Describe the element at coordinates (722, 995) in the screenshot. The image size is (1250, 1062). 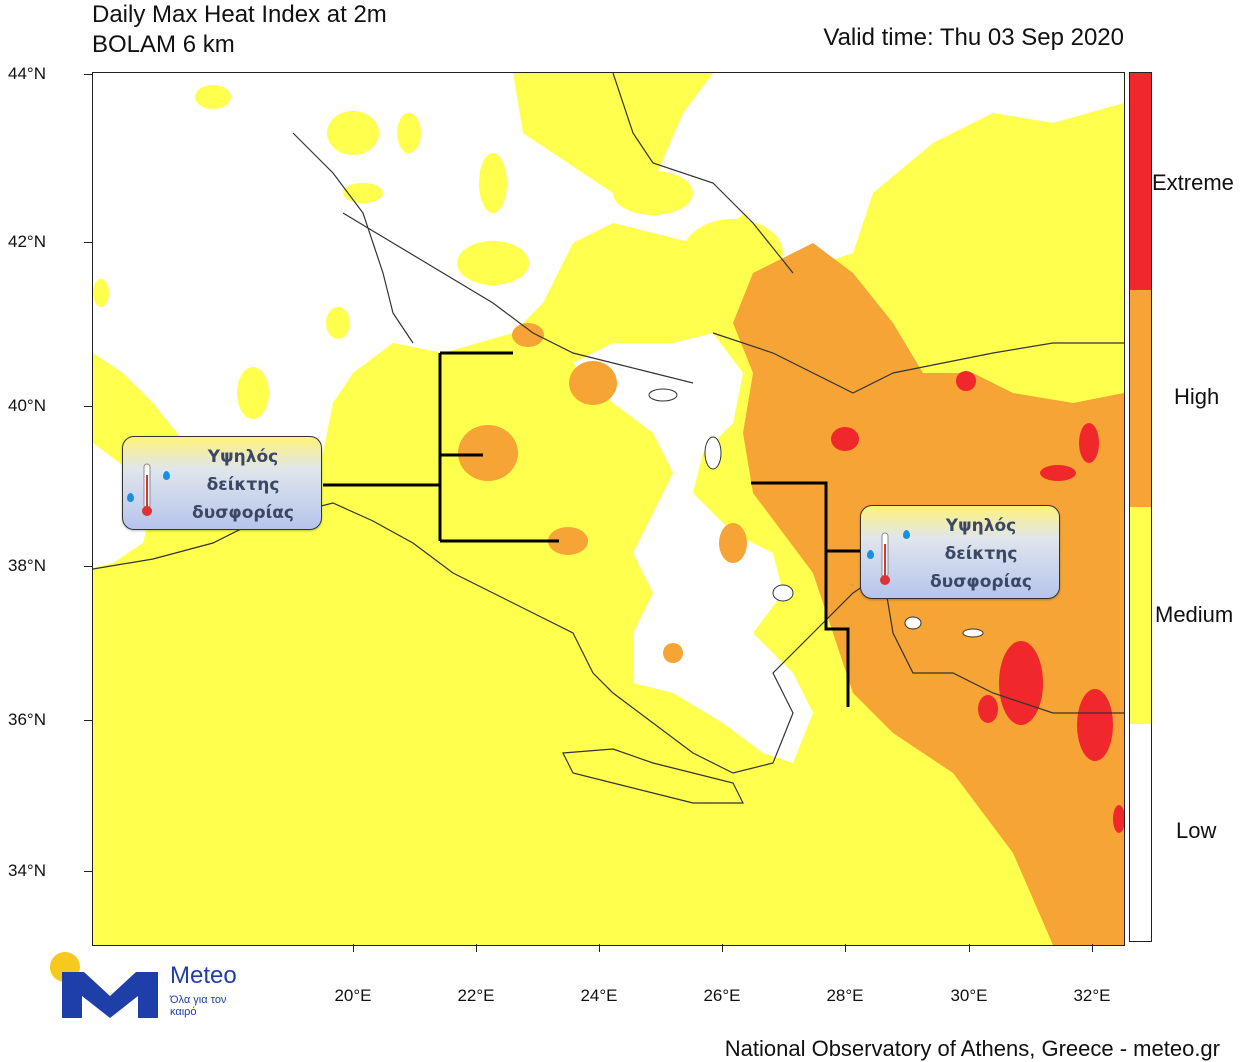
I see `lon-label: 26°E` at that location.